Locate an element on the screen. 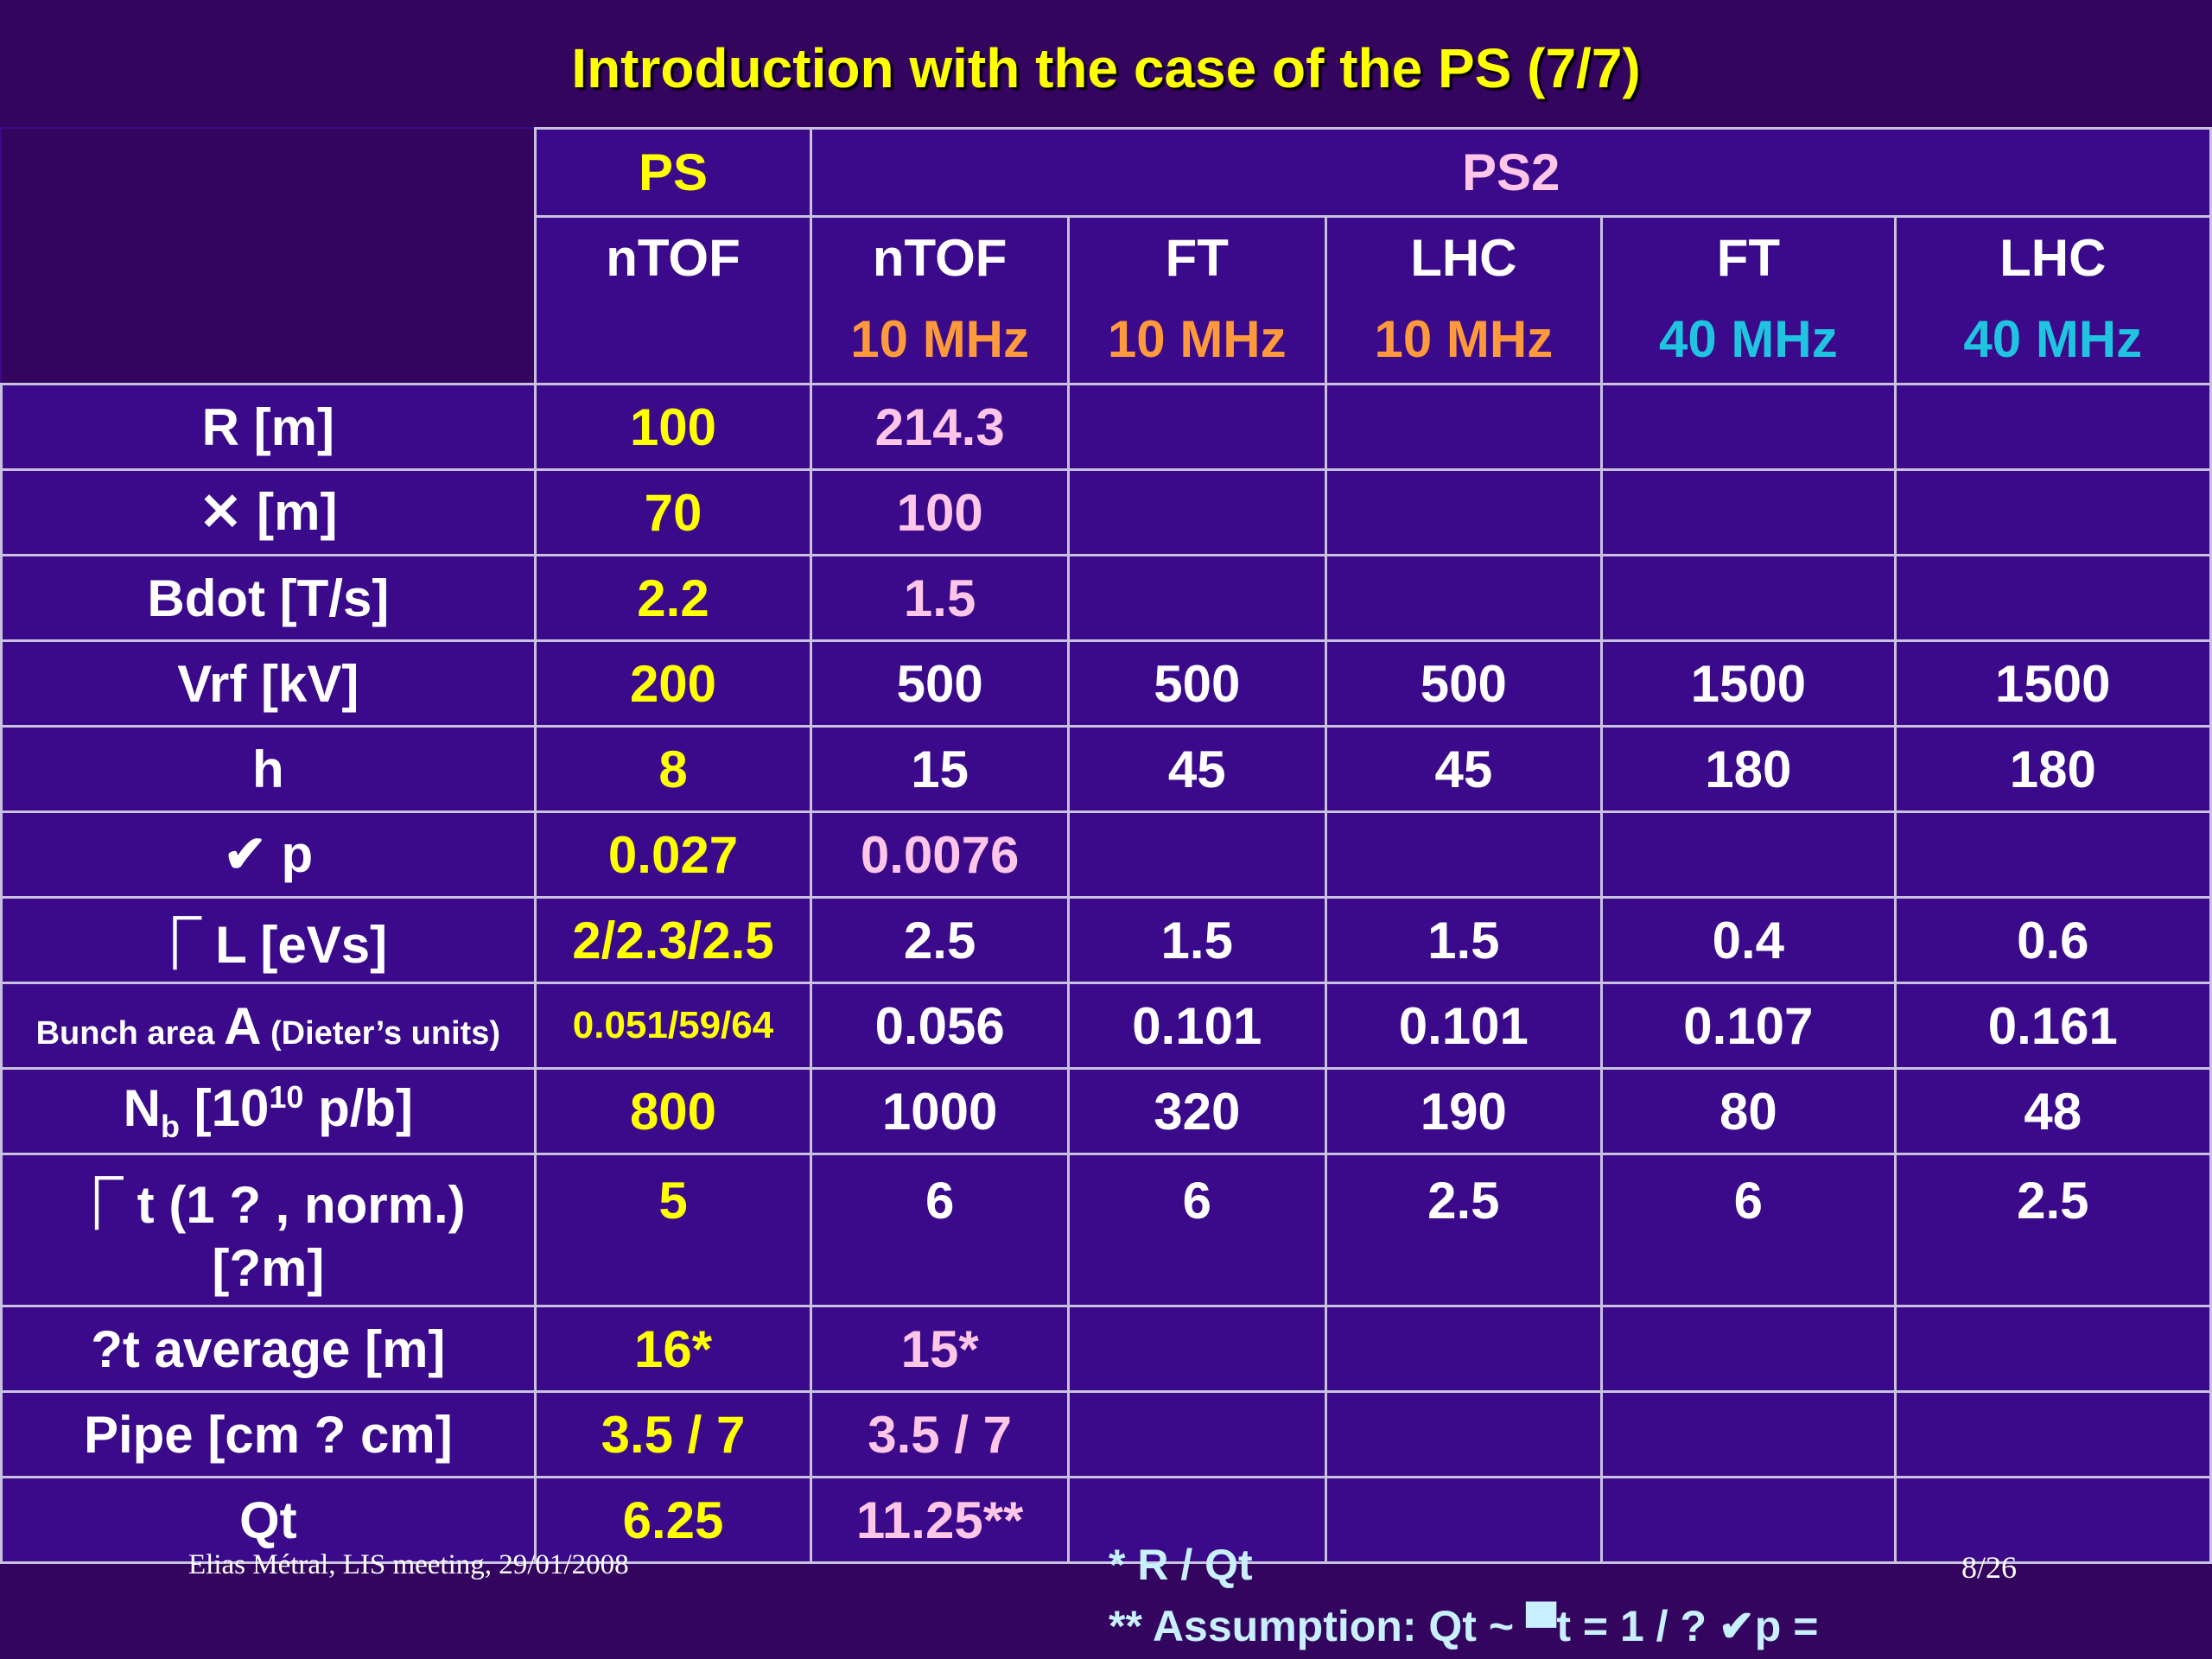  cell-ps2-lhc-40: 48 is located at coordinates (2052, 1111).